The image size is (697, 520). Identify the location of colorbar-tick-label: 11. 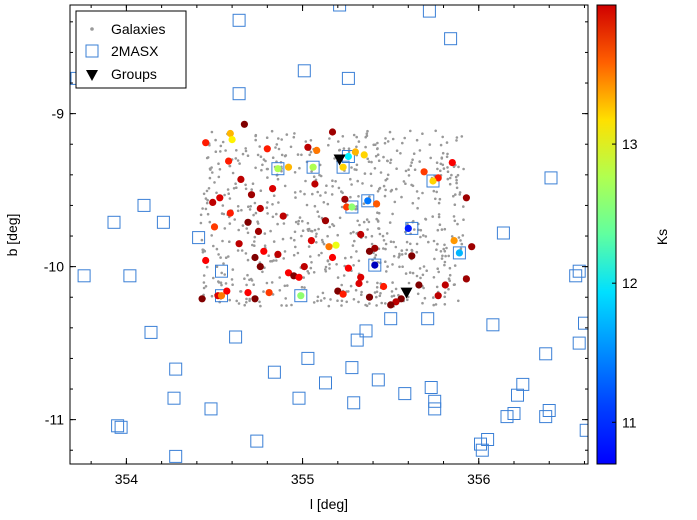
(629, 422).